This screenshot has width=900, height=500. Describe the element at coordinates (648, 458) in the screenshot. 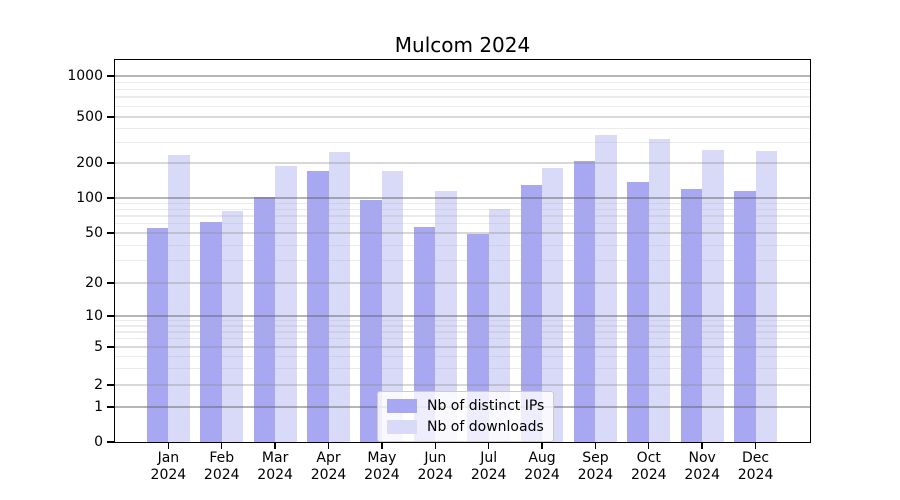

I see `x-tick-label-line: Oct` at that location.